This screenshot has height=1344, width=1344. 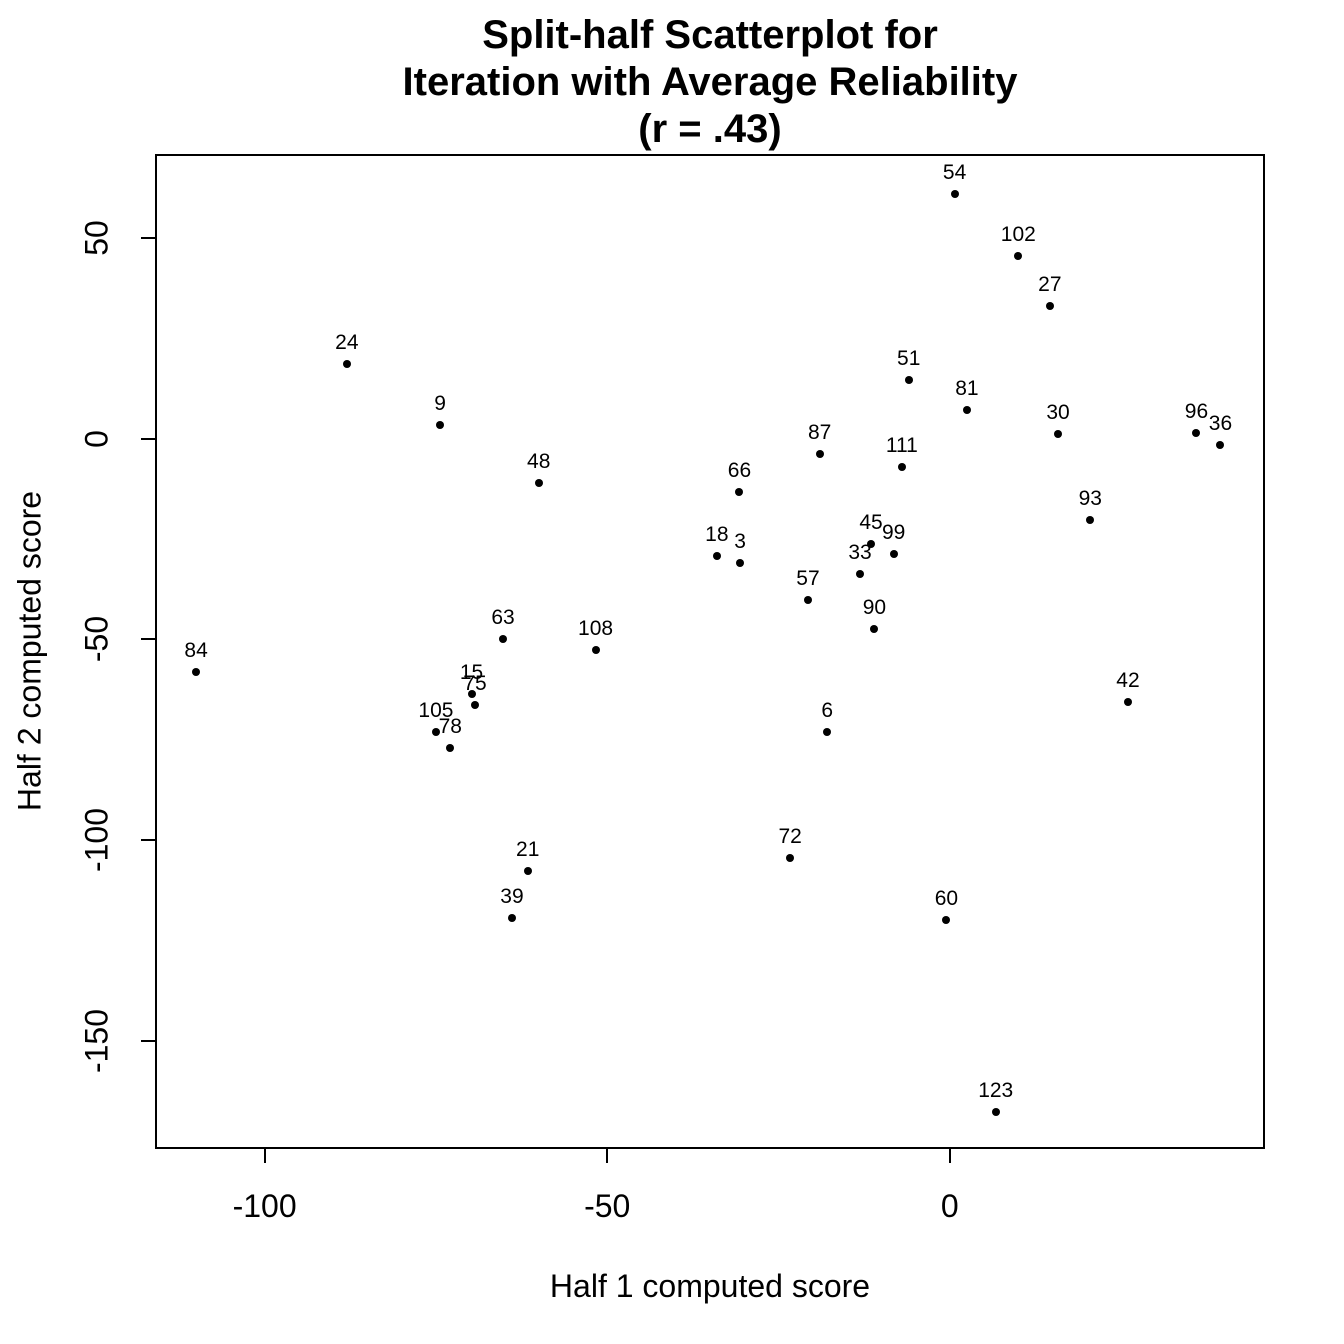 I want to click on data-point-label: 105, so click(x=436, y=710).